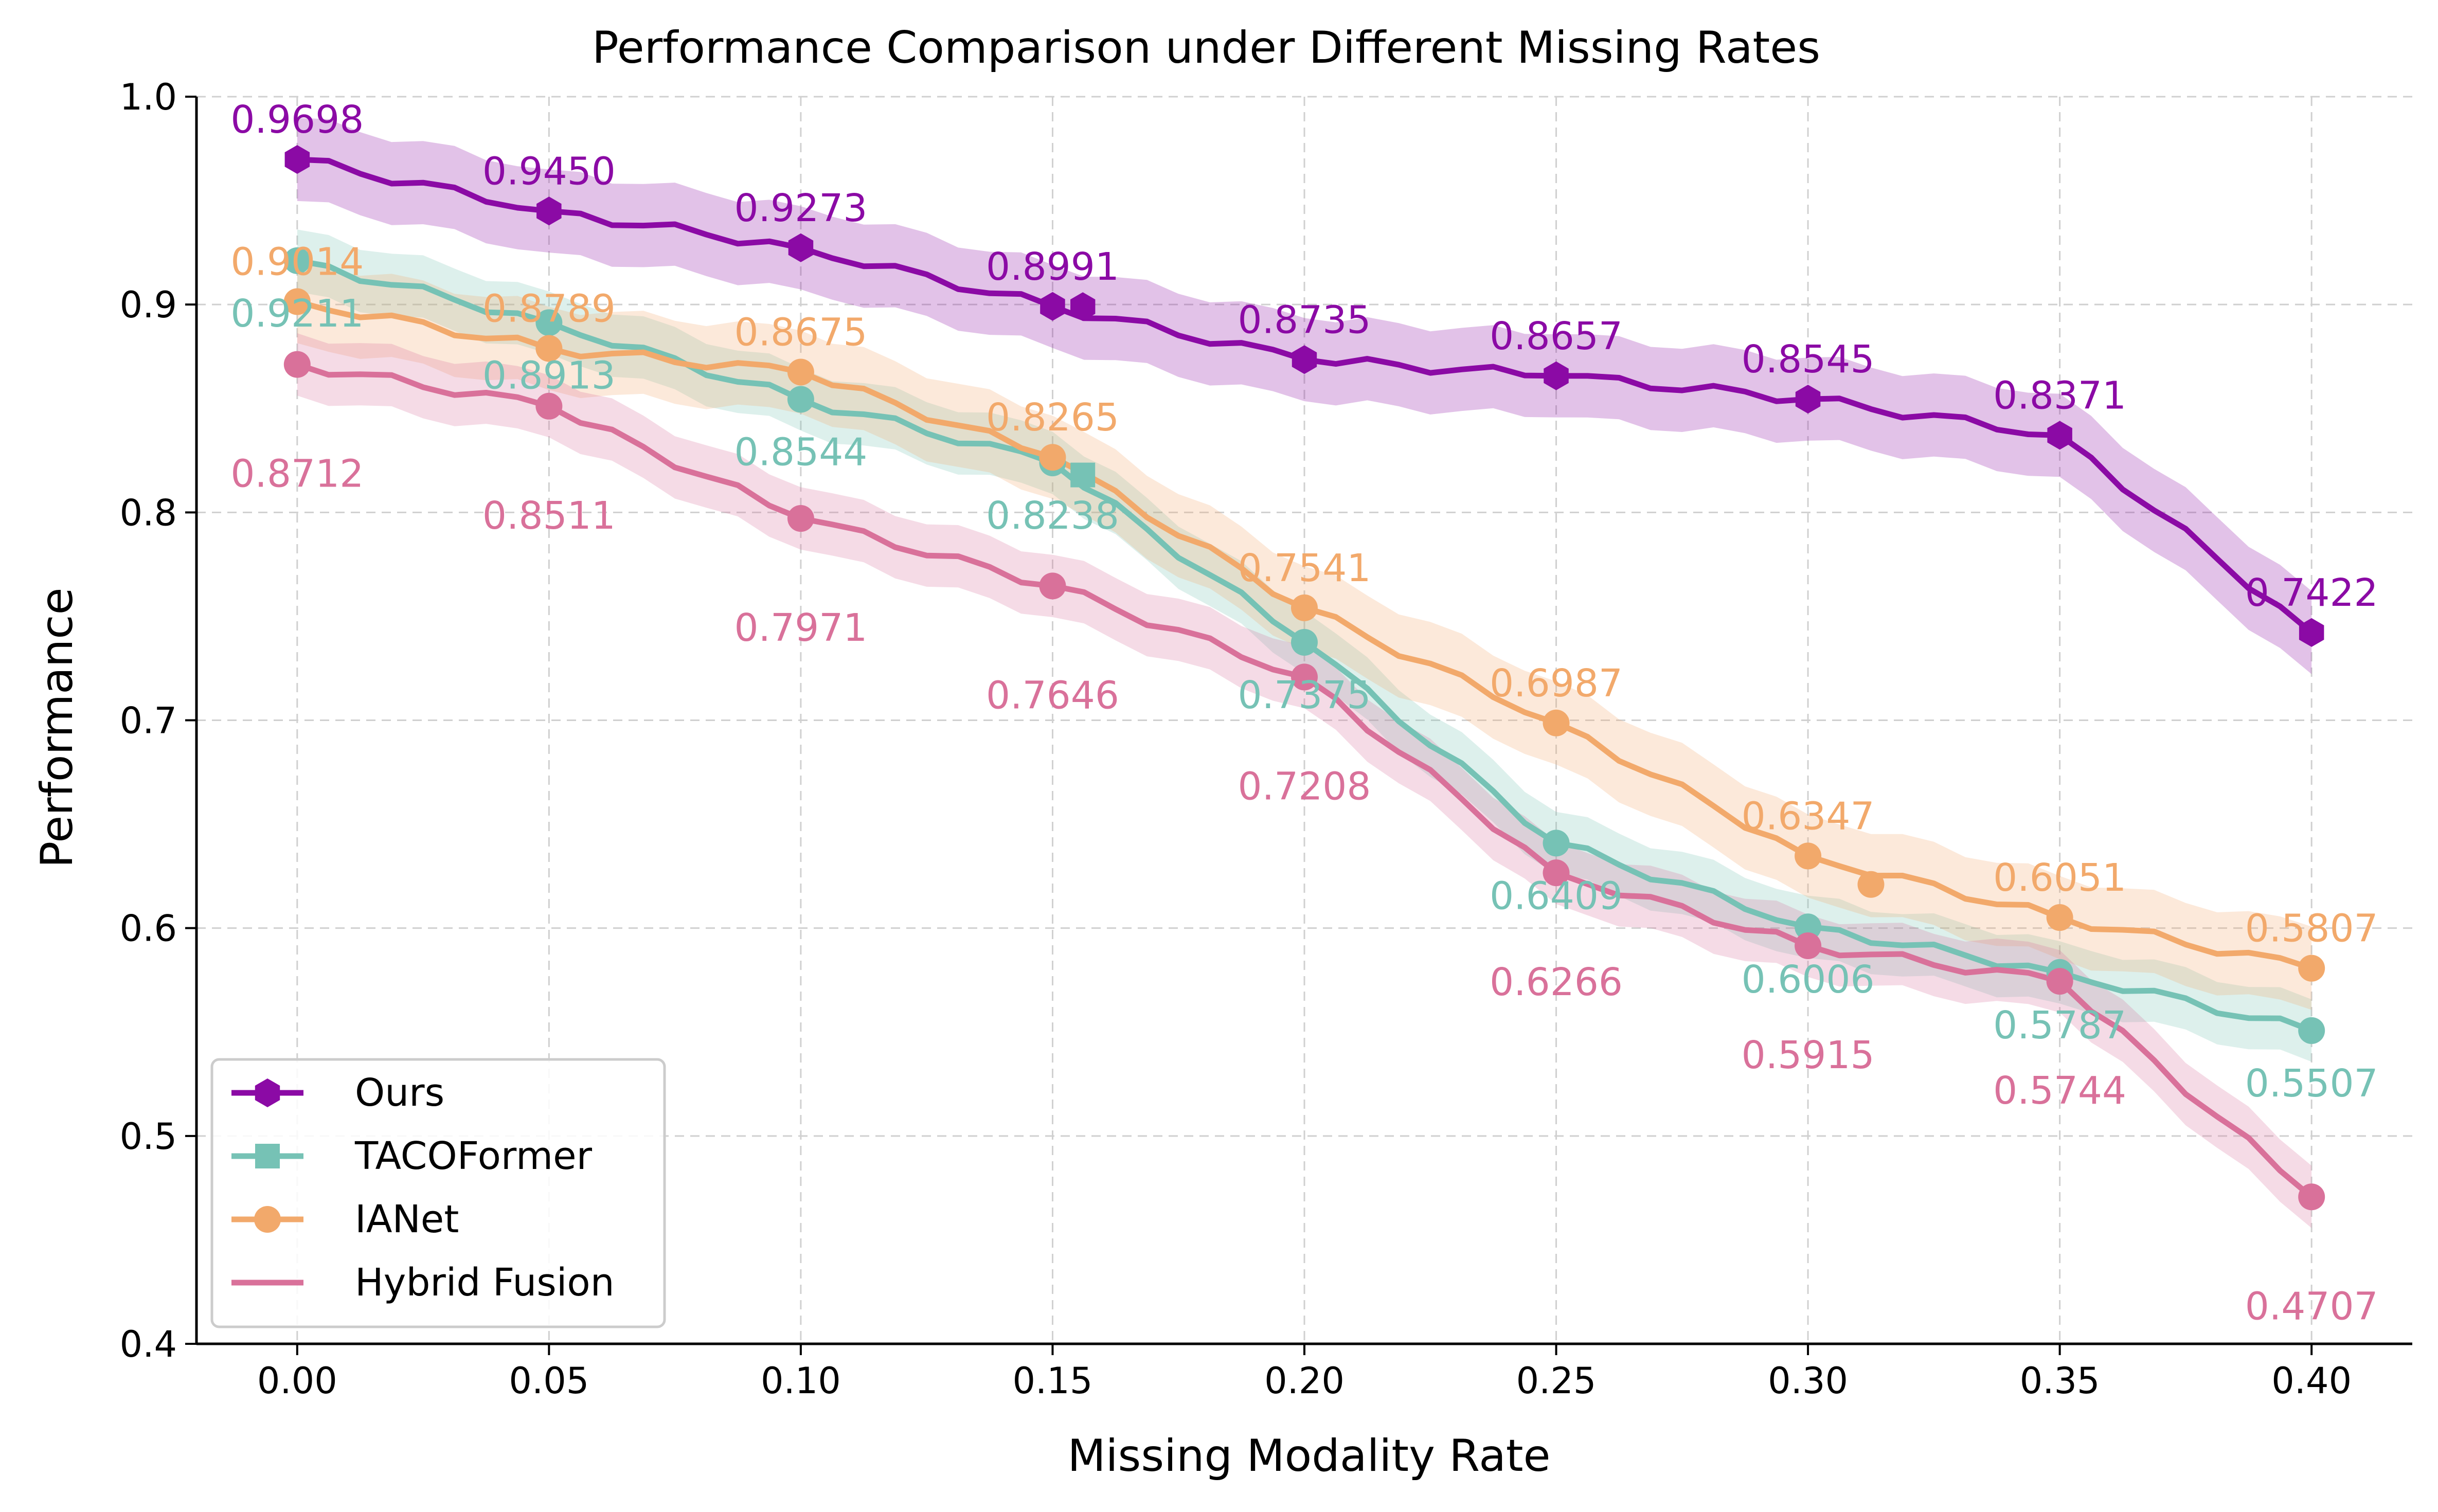 Image resolution: width=2438 pixels, height=1512 pixels. I want to click on y-tick-label: 0.8, so click(148, 513).